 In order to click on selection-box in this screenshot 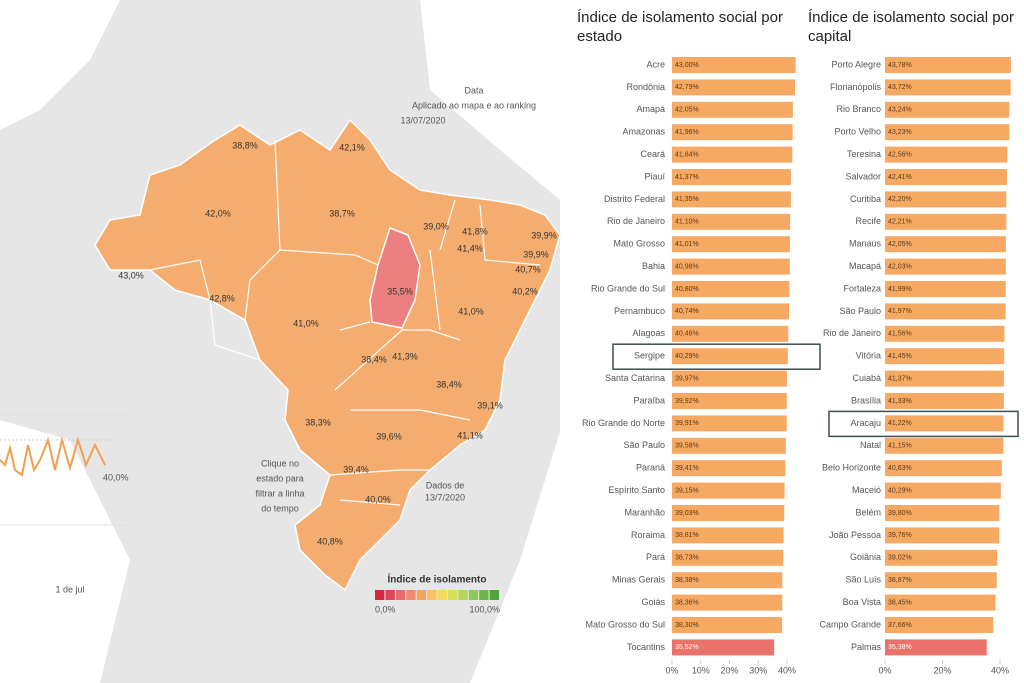, I will do `click(716, 356)`.